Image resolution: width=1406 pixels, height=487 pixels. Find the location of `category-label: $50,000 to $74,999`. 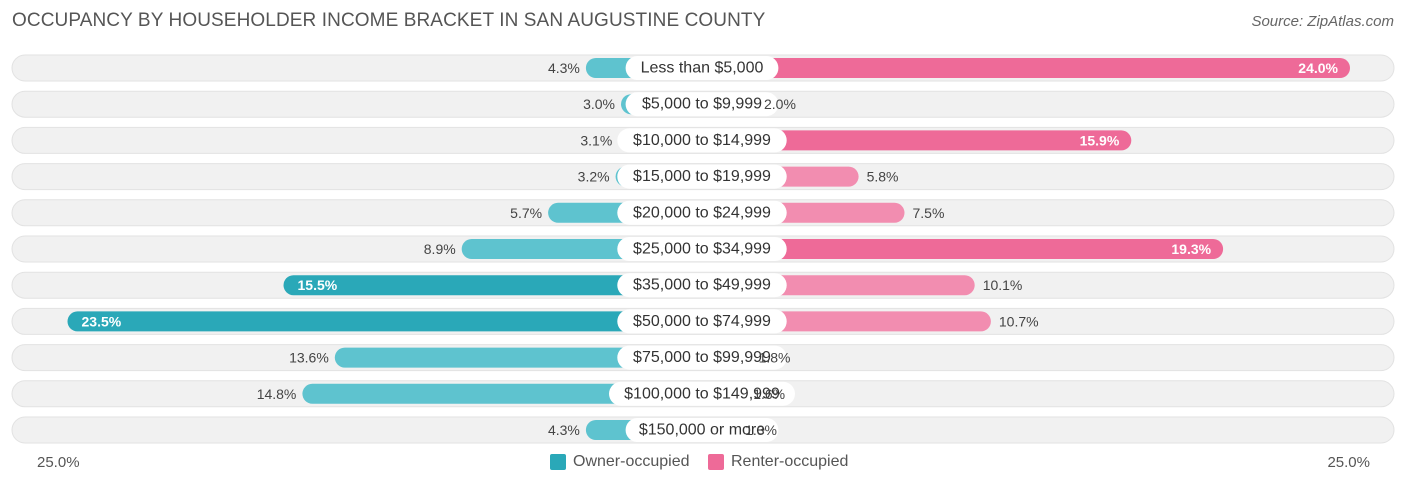

category-label: $50,000 to $74,999 is located at coordinates (702, 321).